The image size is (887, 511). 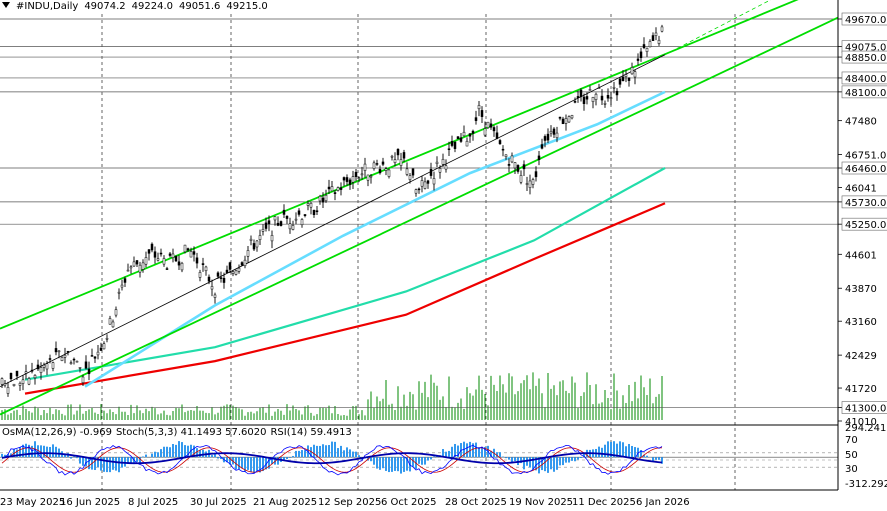 What do you see at coordinates (851, 455) in the screenshot?
I see `indicator-axis-label-2: 50` at bounding box center [851, 455].